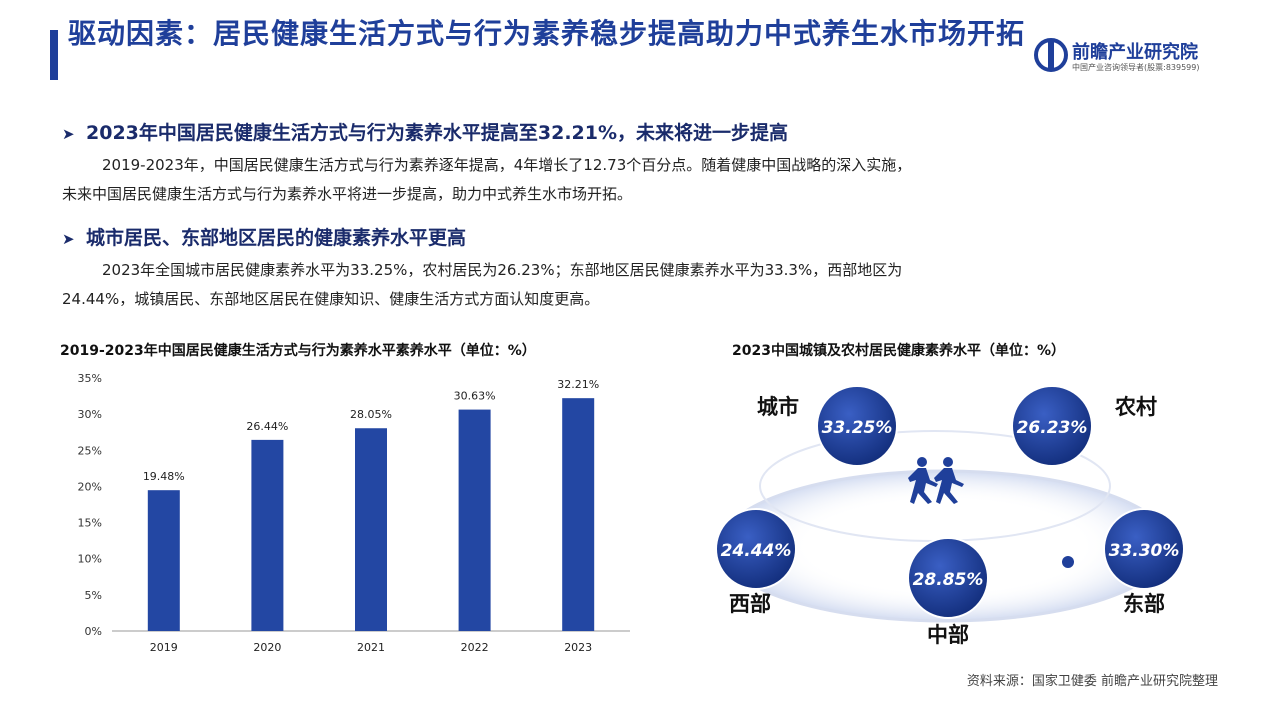 The height and width of the screenshot is (720, 1280). I want to click on section-heading-2: ➤ 城市居民、东部地区居民的健康素养水平更高, so click(264, 236).